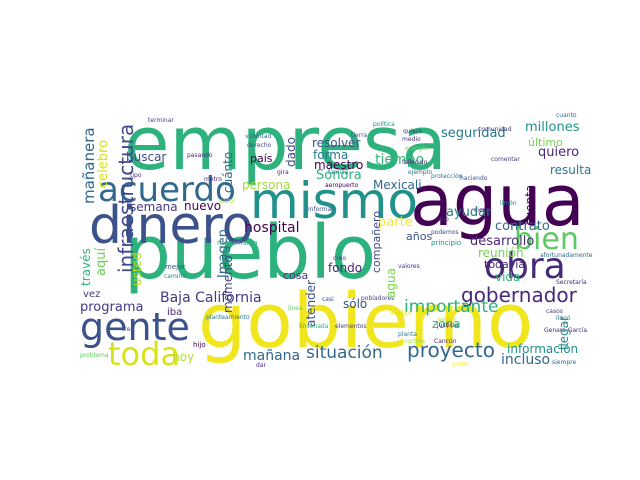 The height and width of the screenshot is (480, 640). Describe the element at coordinates (228, 317) in the screenshot. I see `word-llego: planteamiento` at that location.